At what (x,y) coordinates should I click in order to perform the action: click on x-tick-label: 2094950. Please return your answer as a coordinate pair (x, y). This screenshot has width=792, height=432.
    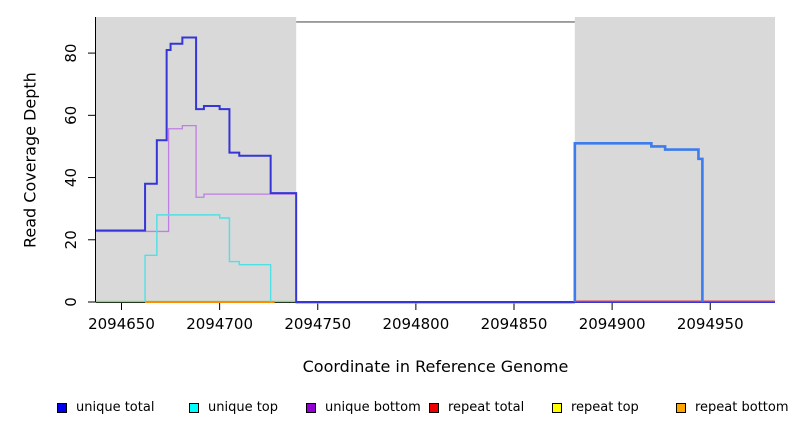
    Looking at the image, I should click on (710, 324).